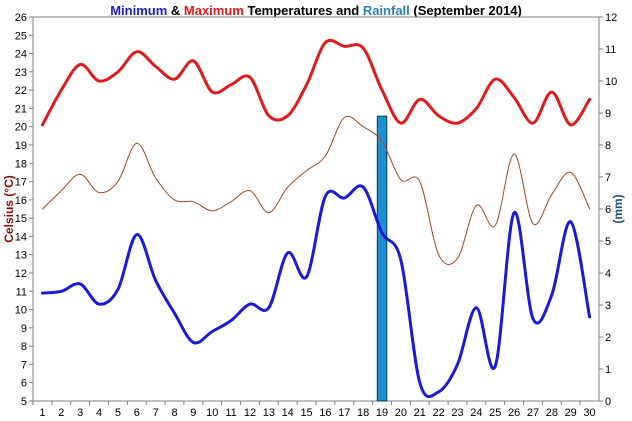 The width and height of the screenshot is (632, 421). Describe the element at coordinates (21, 164) in the screenshot. I see `left-tick-label: 18` at that location.